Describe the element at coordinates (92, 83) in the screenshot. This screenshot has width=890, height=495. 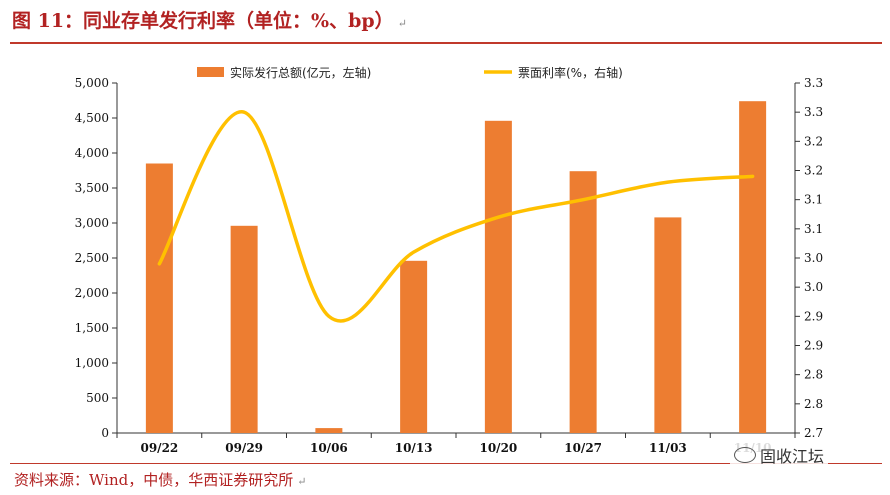
I see `y-left-tick-label: 5,000` at that location.